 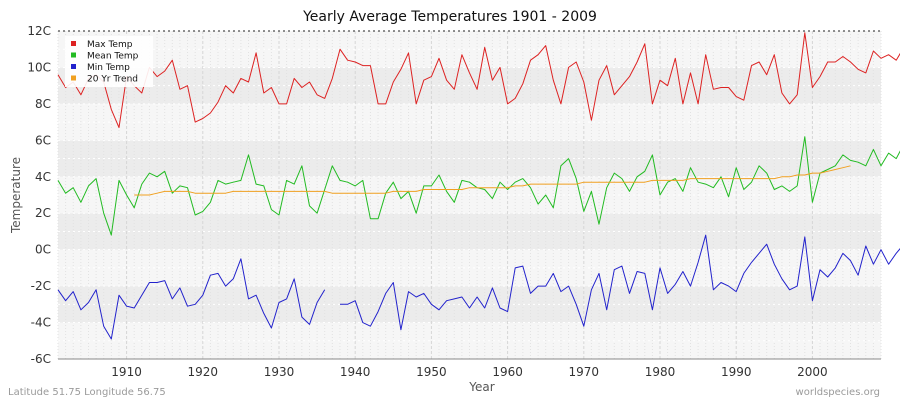 What do you see at coordinates (469, 372) in the screenshot?
I see `x-tick-labels: 1910 1920 1930 1940 1950 1960 1970 1980 1990 2000` at bounding box center [469, 372].